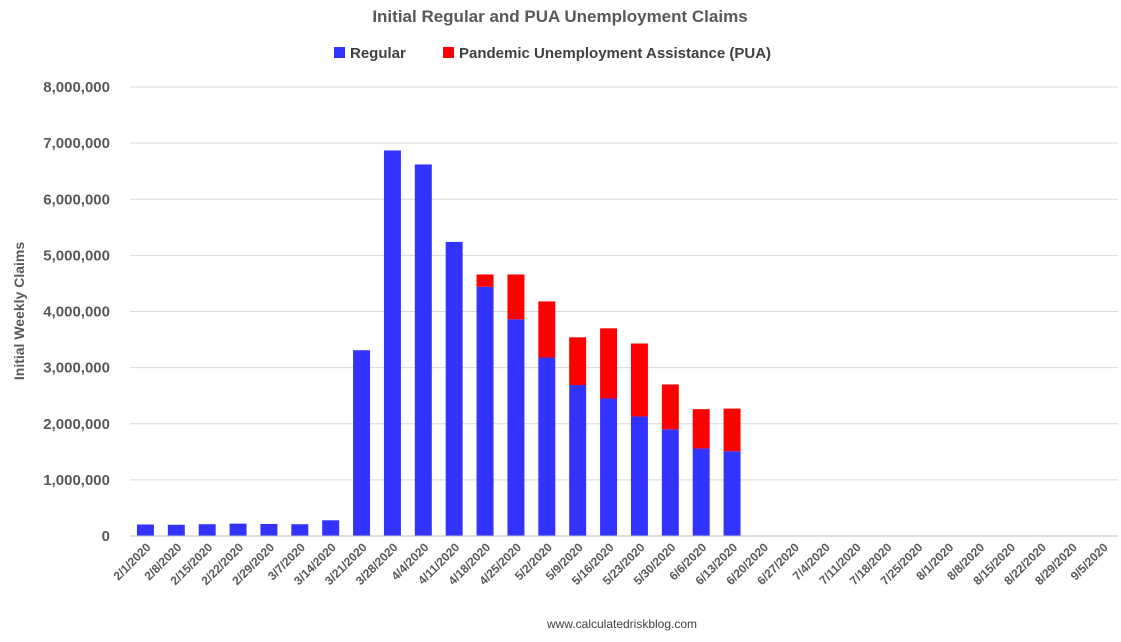 The height and width of the screenshot is (642, 1121). I want to click on y-tick-label: 8,000,000, so click(76, 87).